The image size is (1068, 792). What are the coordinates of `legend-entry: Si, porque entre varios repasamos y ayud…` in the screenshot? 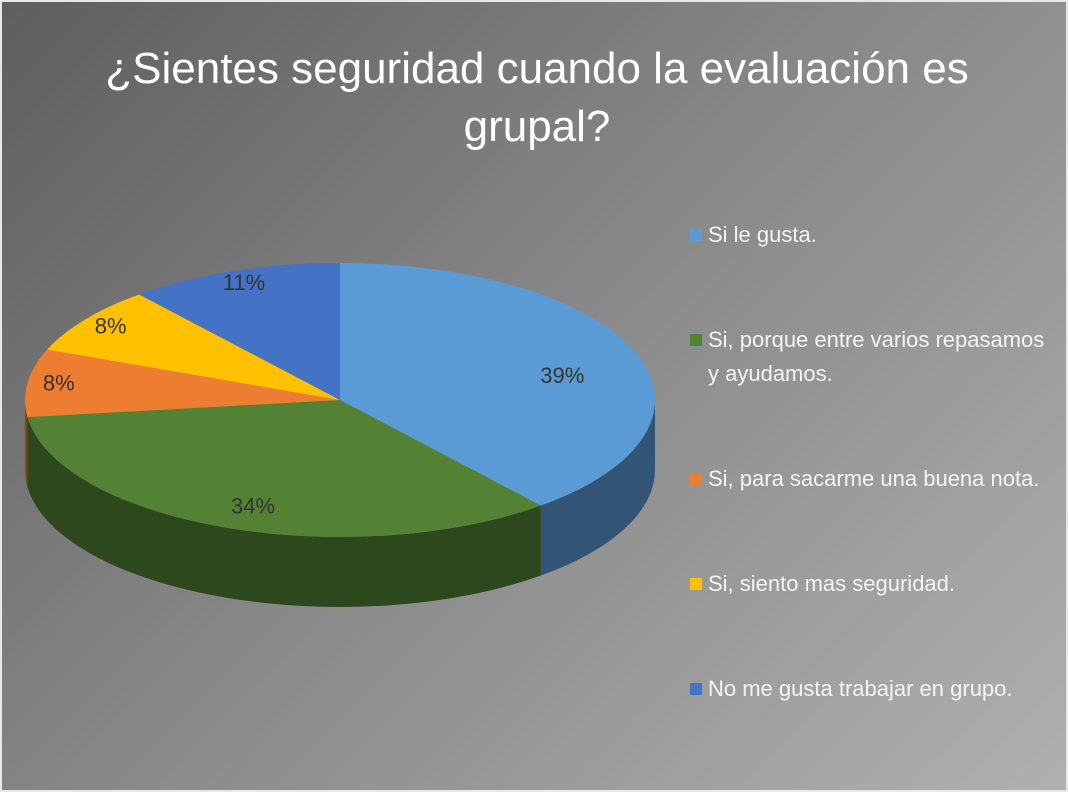 It's located at (870, 357).